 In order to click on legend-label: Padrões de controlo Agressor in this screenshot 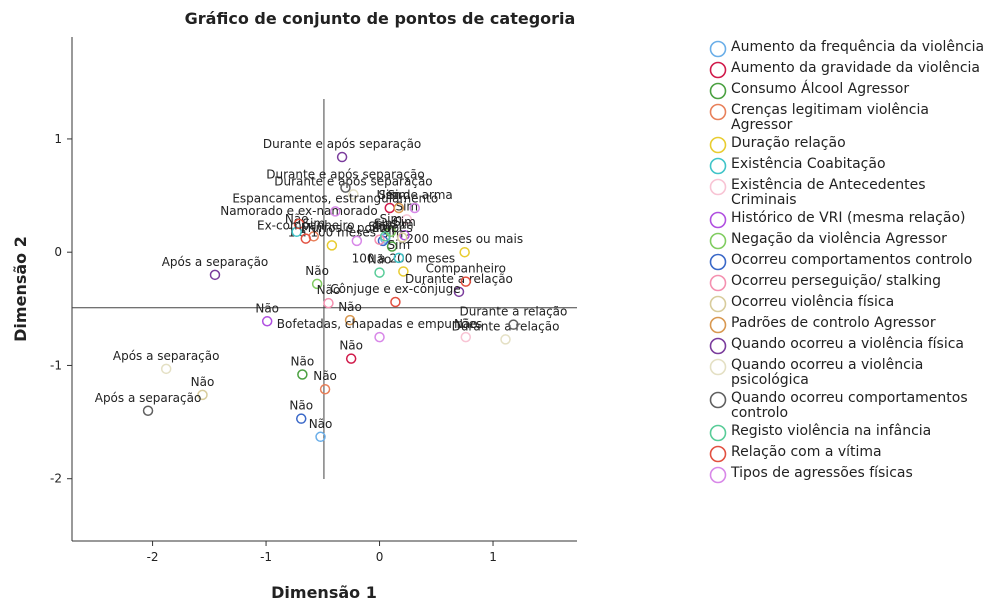, I will do `click(833, 323)`.